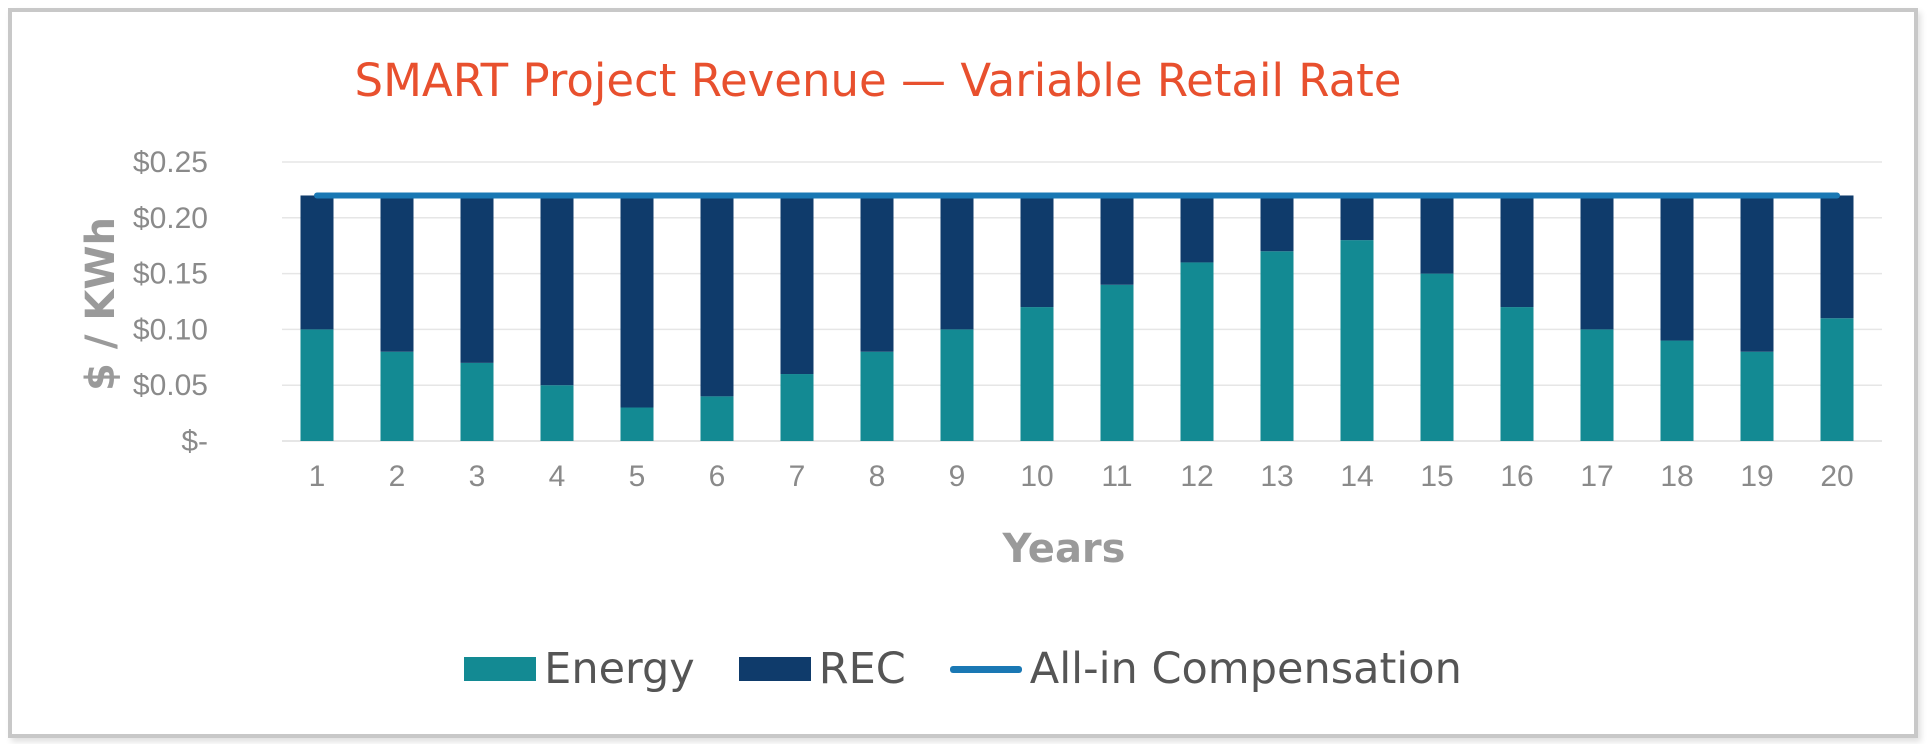 This screenshot has height=744, width=1928. I want to click on x-tick-label: 14, so click(1356, 476).